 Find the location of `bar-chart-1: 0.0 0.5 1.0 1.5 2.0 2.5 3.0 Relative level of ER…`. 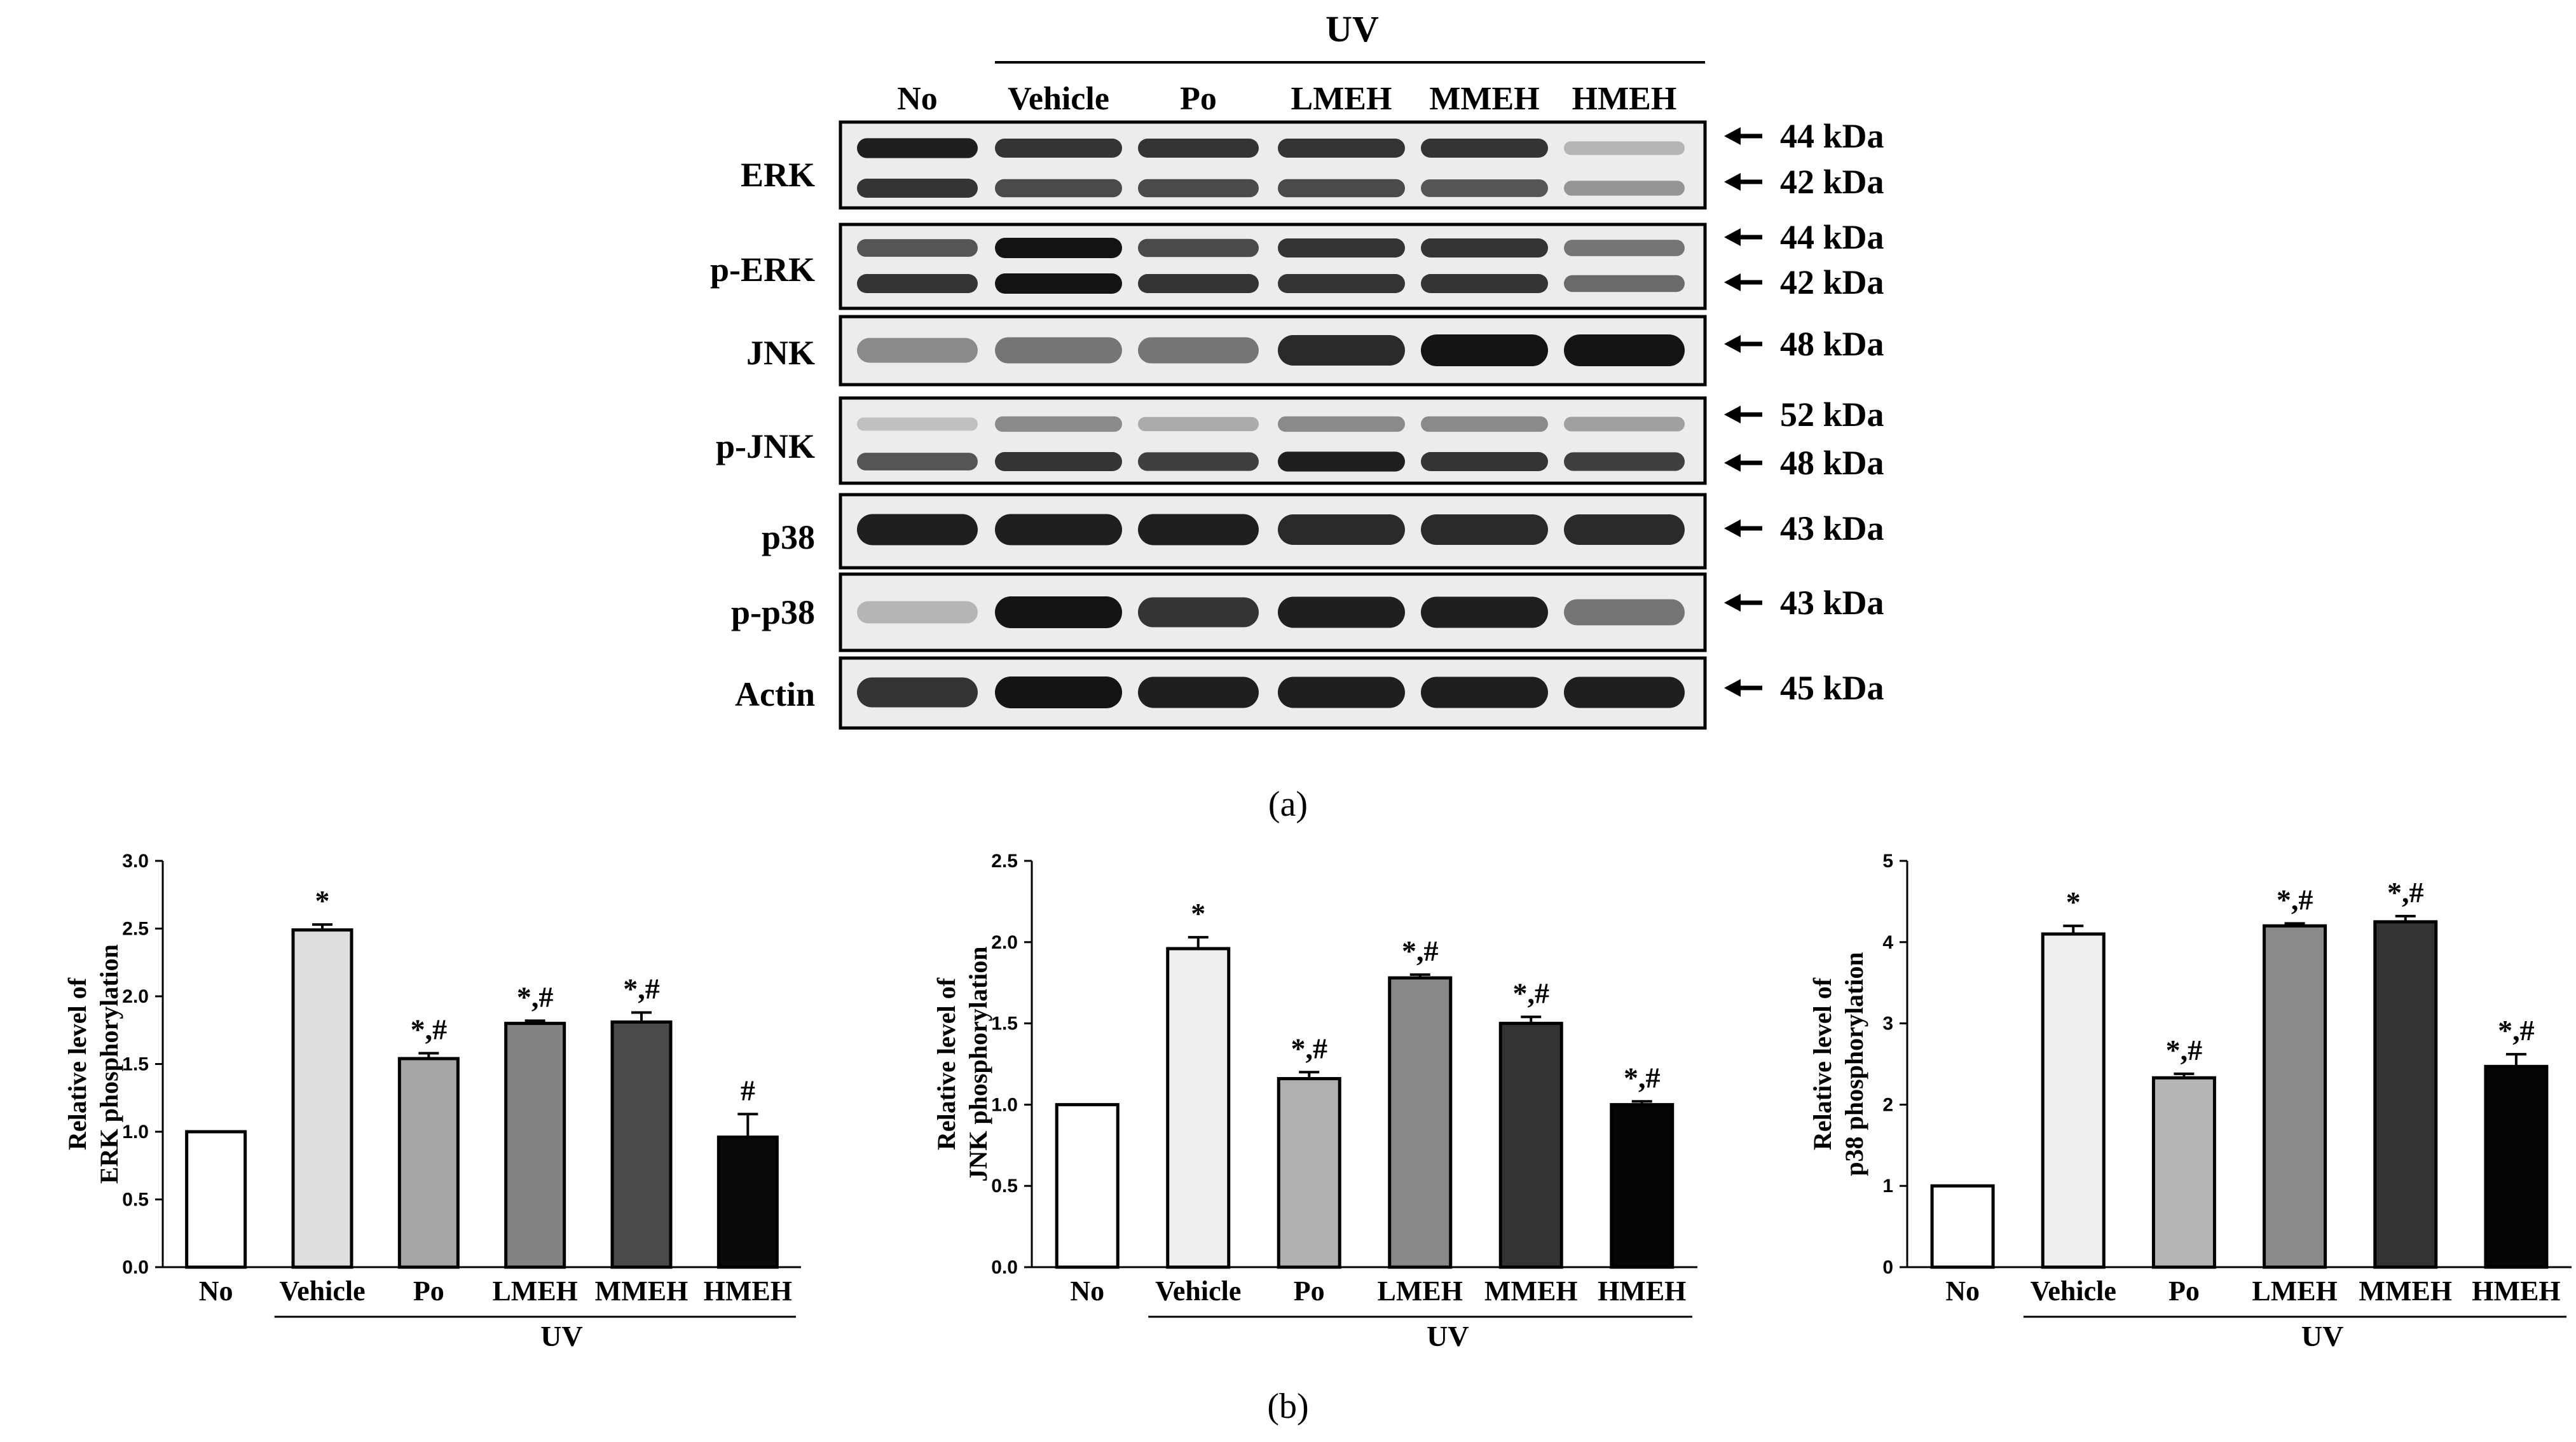

bar-chart-1: 0.0 0.5 1.0 1.5 2.0 2.5 3.0 Relative level of ER… is located at coordinates (432, 1101).